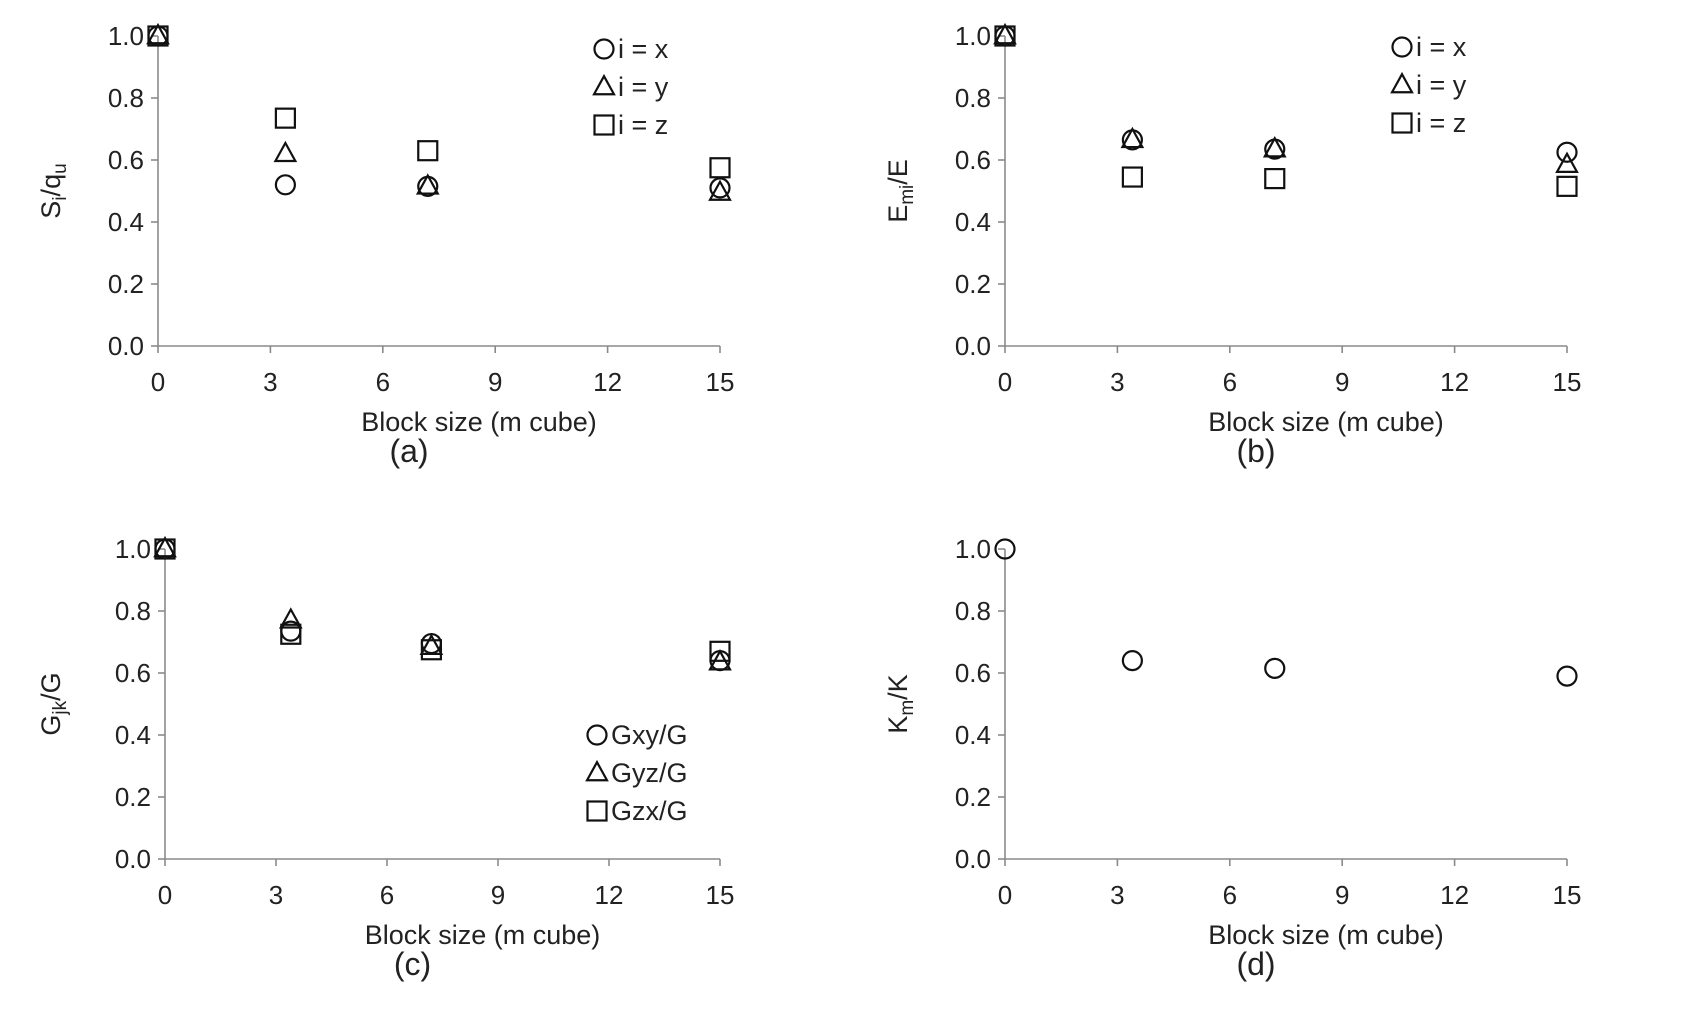 This screenshot has width=1694, height=1026. I want to click on legend-label: Gxy/G, so click(649, 735).